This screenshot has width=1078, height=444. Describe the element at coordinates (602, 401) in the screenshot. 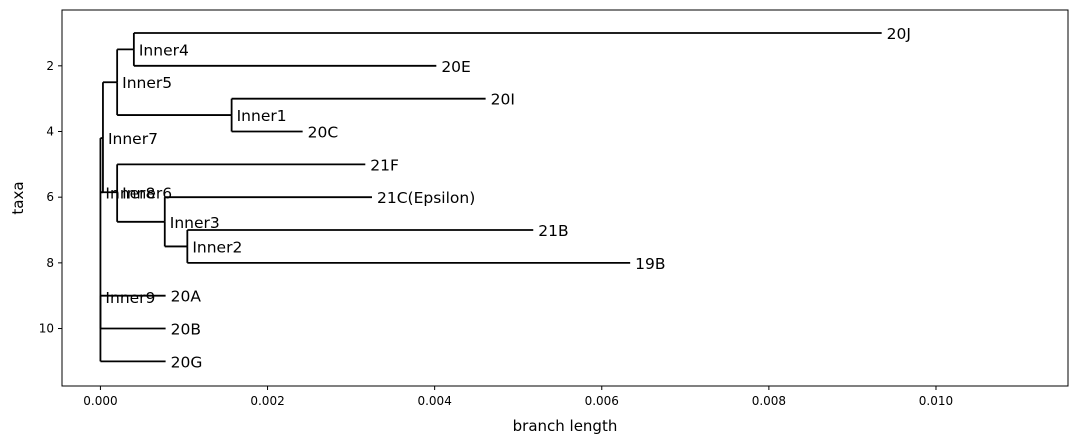

I see `x-tick-label: 0.006` at that location.